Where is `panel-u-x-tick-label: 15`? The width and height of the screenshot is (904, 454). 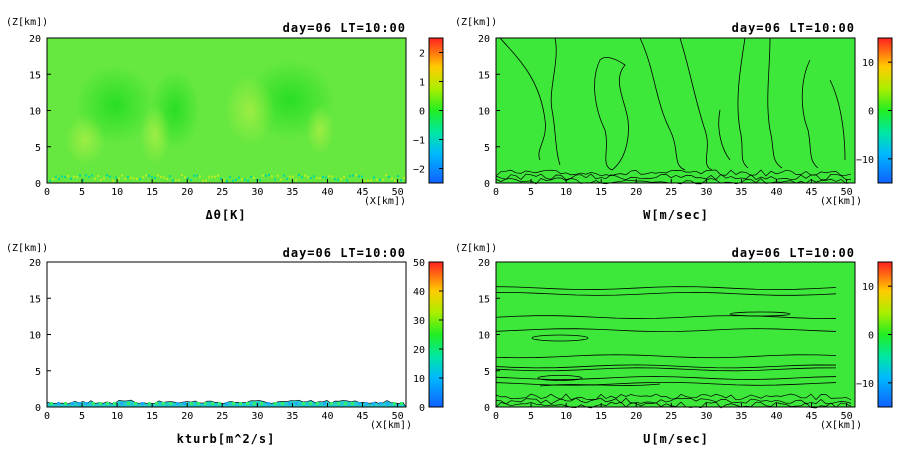
panel-u-x-tick-label: 15 is located at coordinates (601, 416).